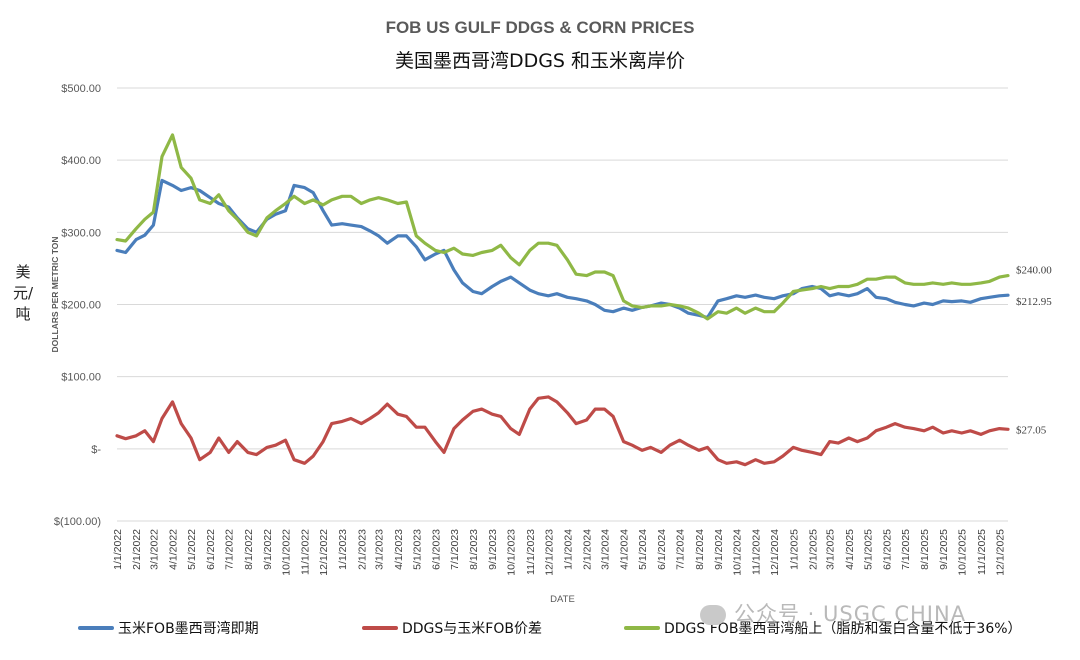  Describe the element at coordinates (850, 549) in the screenshot. I see `x-tick-label-39: 4/1/2025` at that location.